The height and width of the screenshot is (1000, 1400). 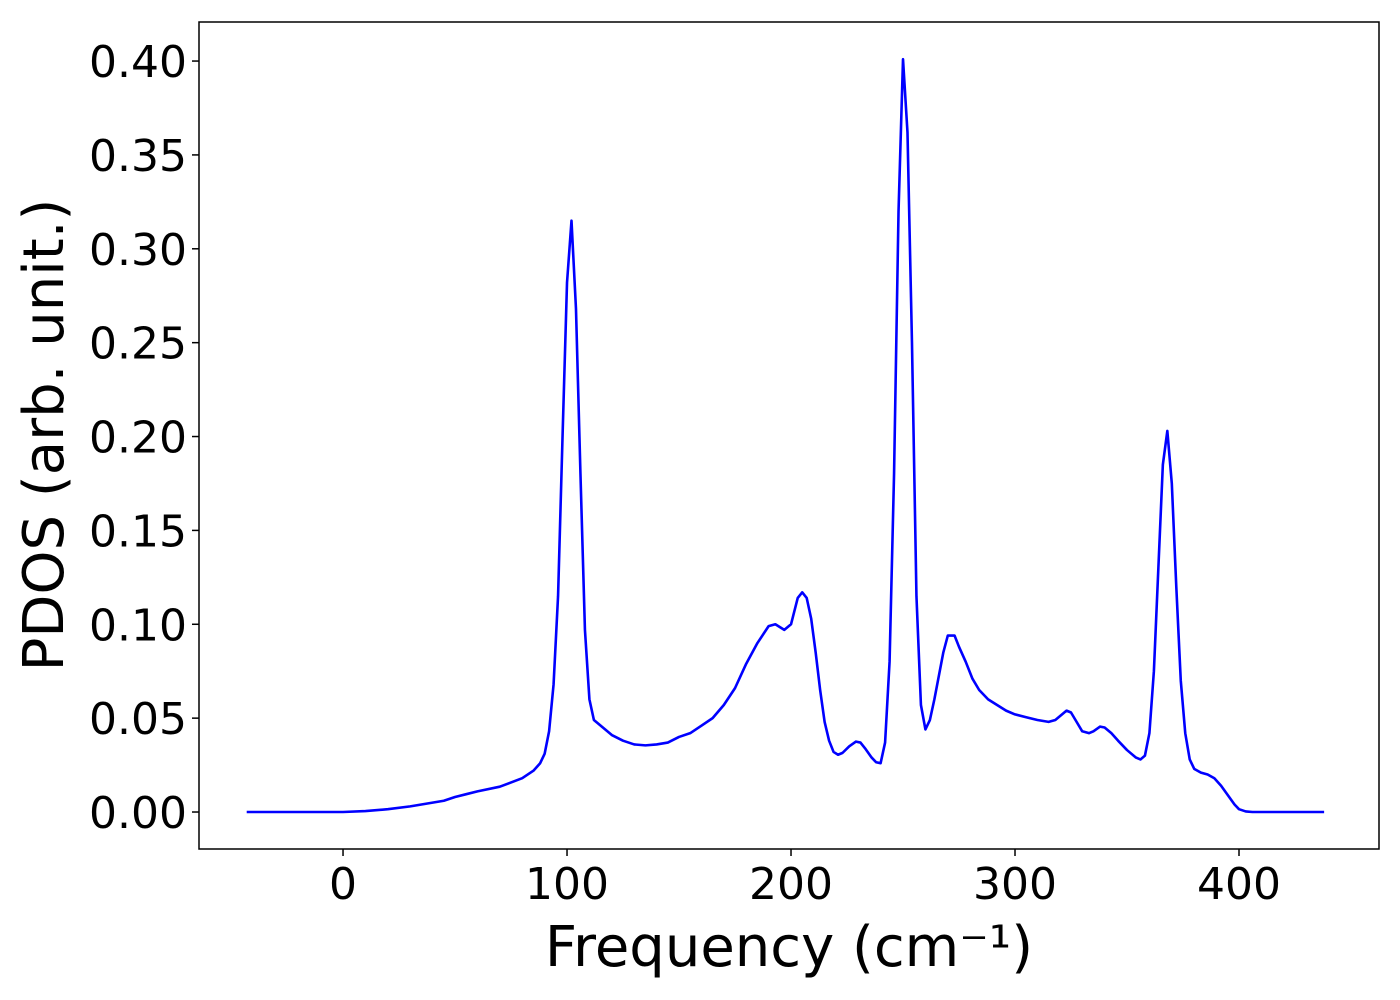 What do you see at coordinates (138, 156) in the screenshot?
I see `y-tick-label: 0.35` at bounding box center [138, 156].